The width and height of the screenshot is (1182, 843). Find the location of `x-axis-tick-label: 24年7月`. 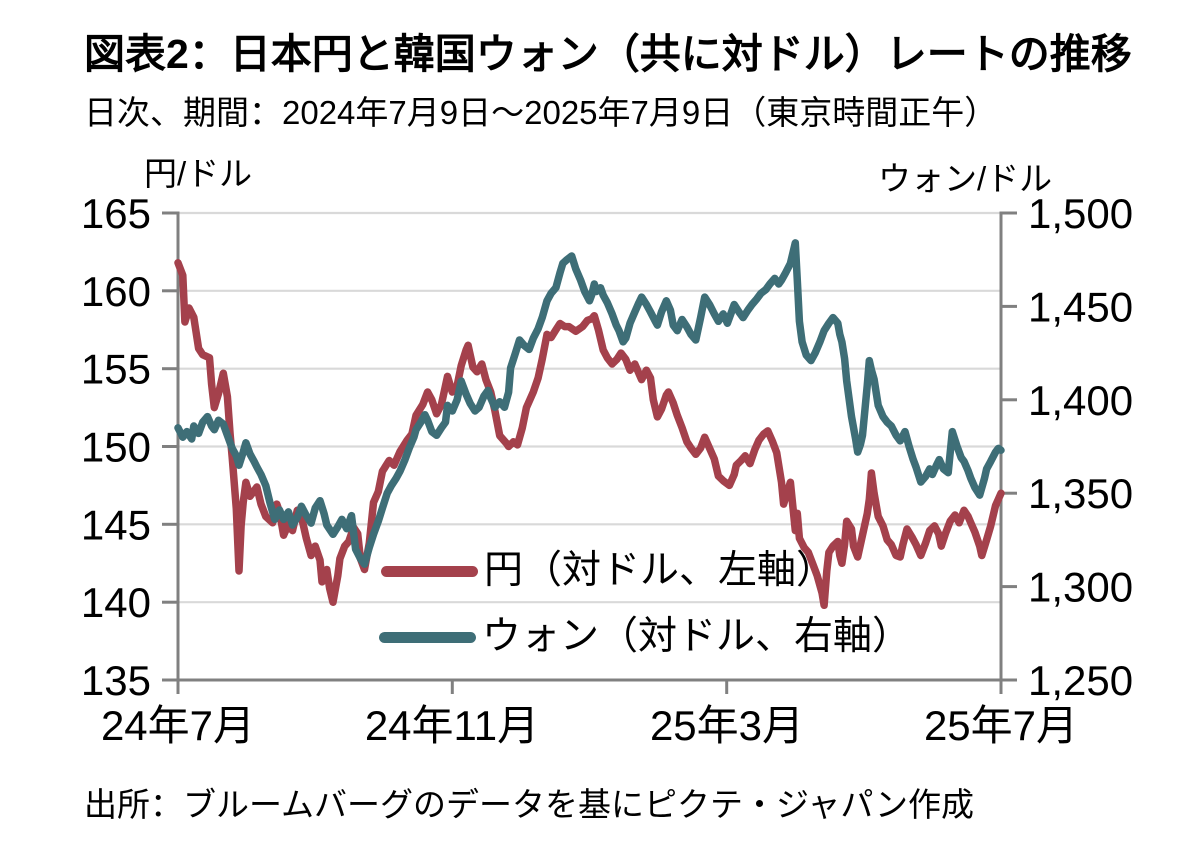

x-axis-tick-label: 24年7月 is located at coordinates (178, 725).